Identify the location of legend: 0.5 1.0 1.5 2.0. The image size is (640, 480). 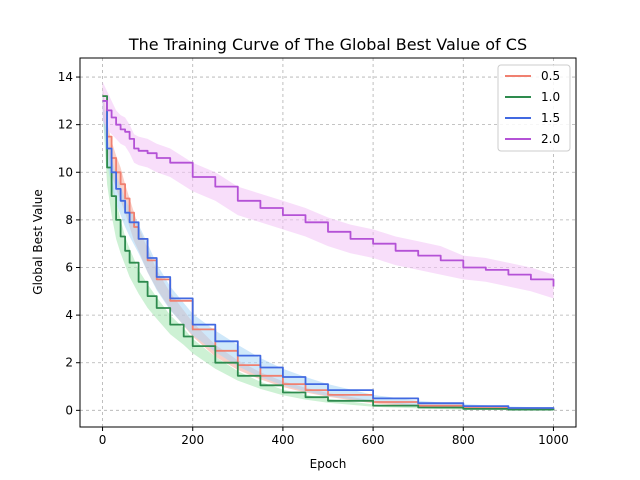
(534, 108).